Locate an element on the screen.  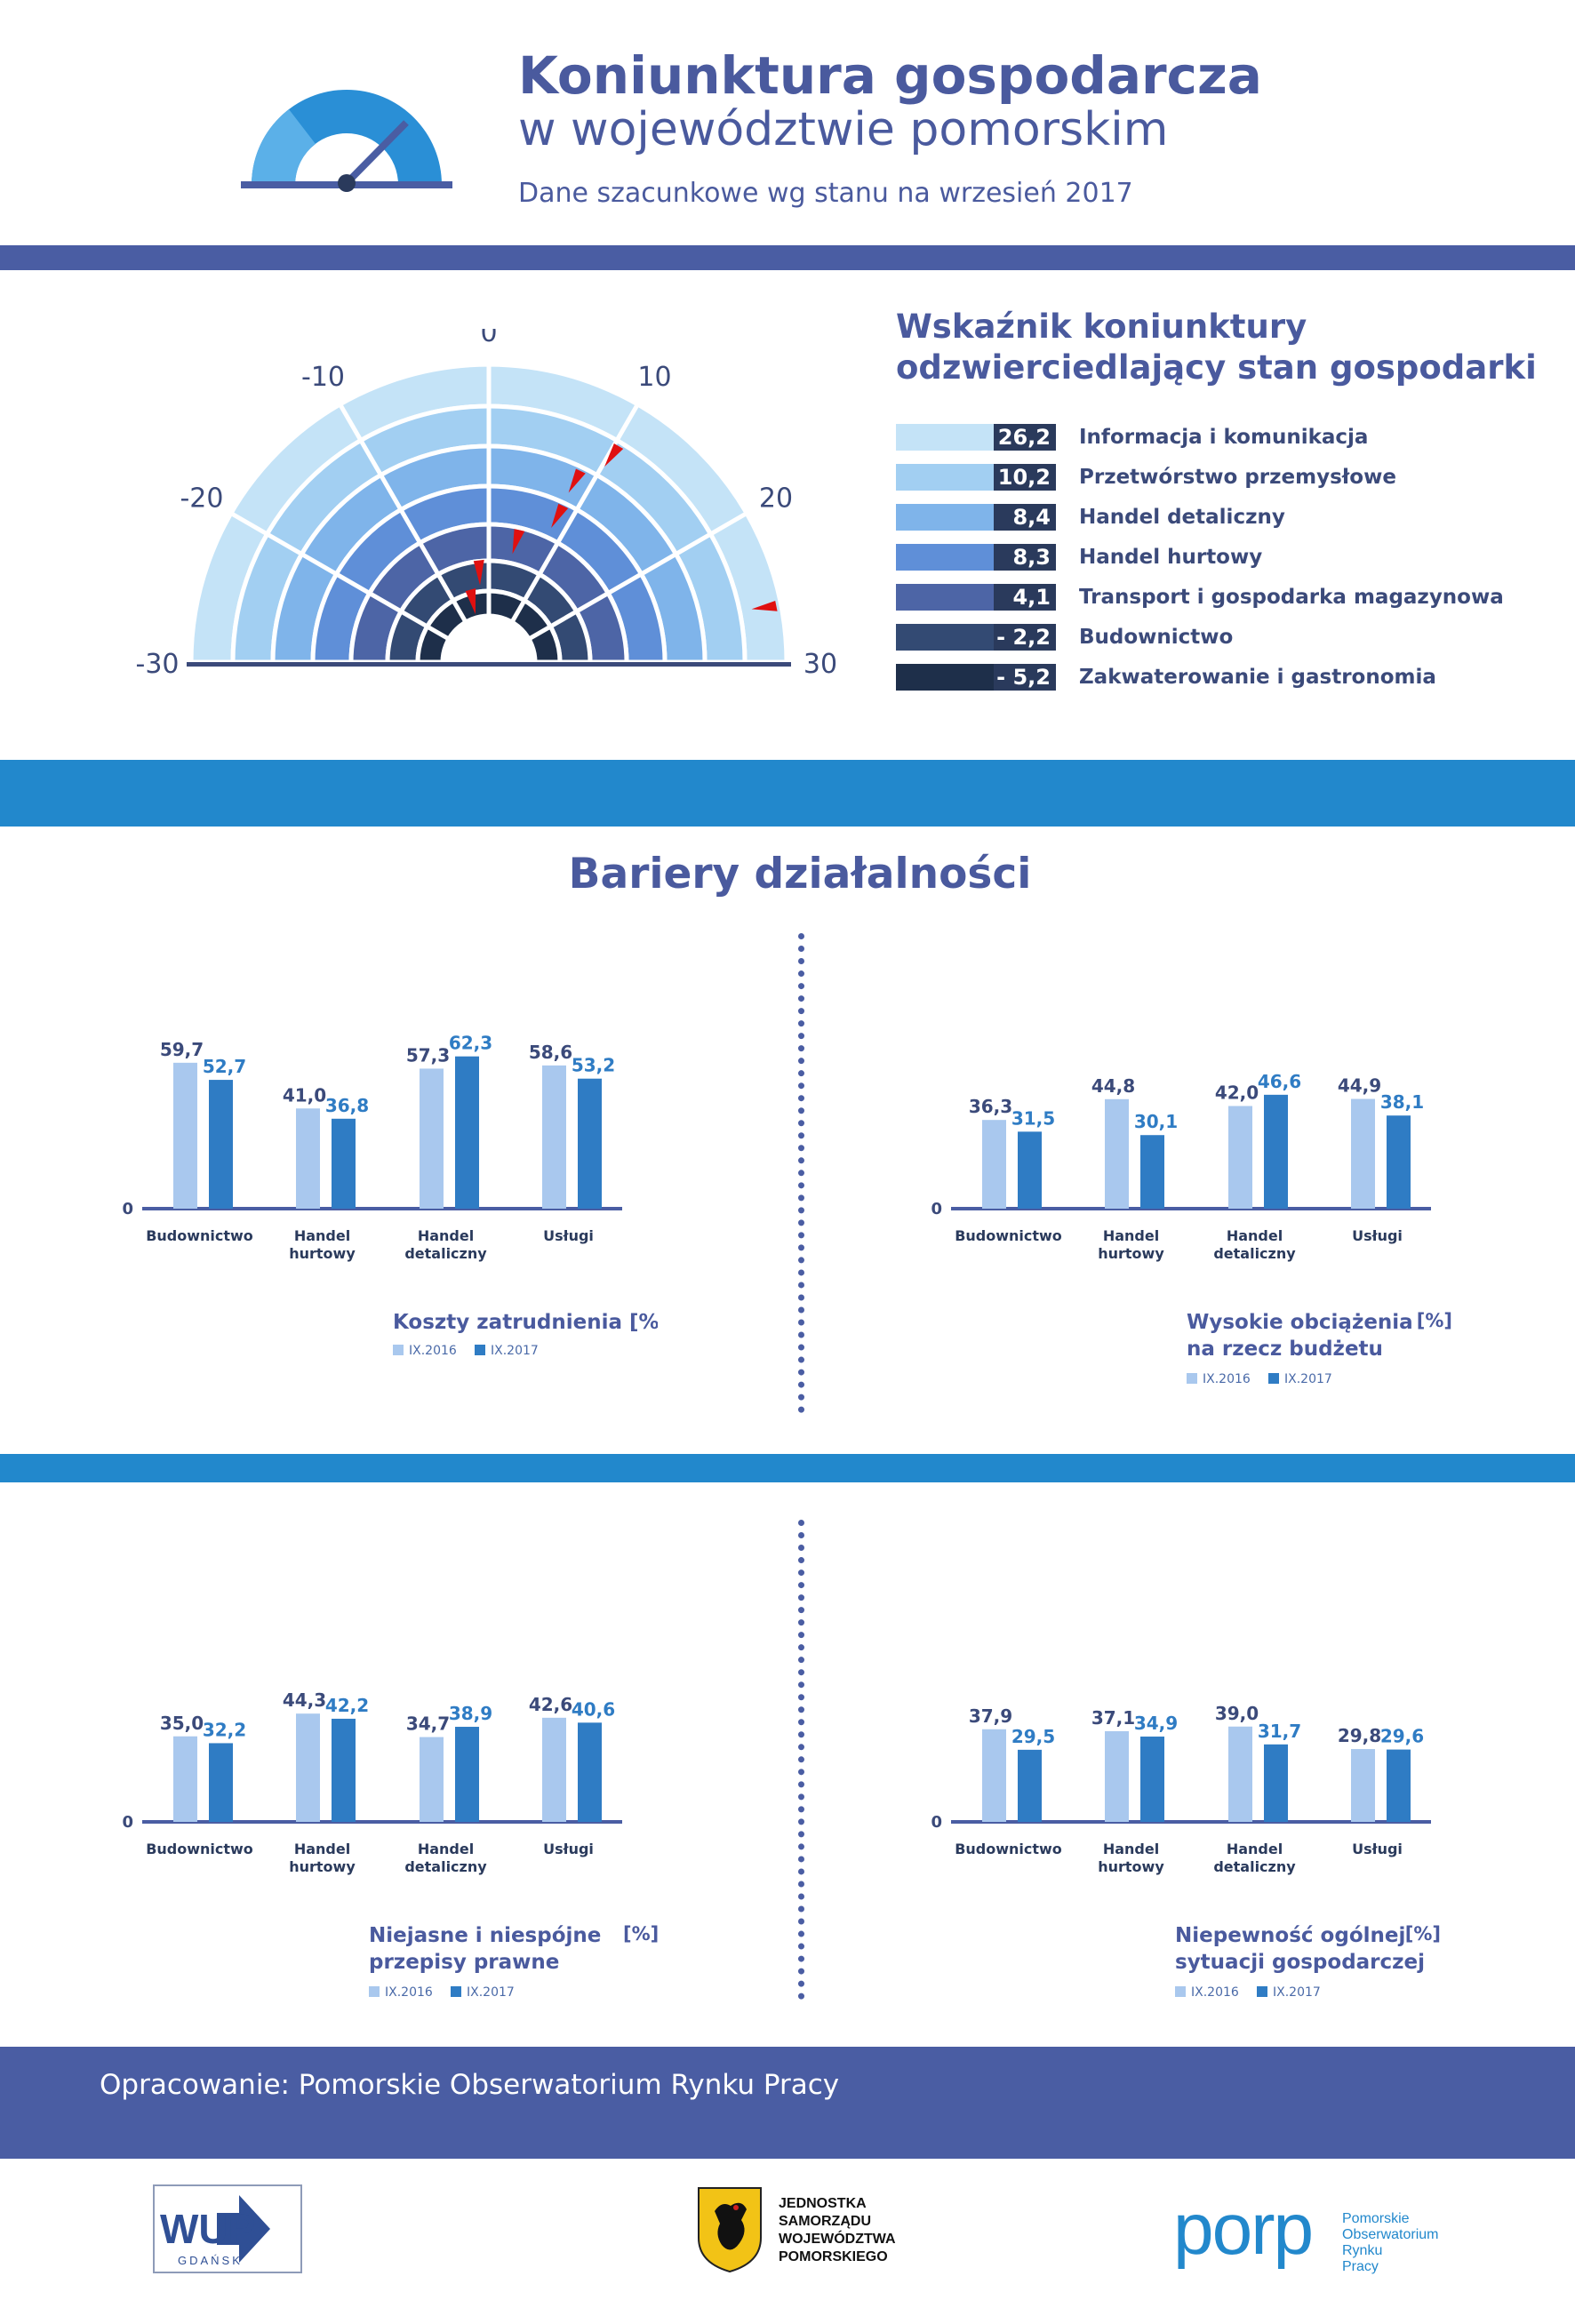
bar-value-label: 38,1 is located at coordinates (1402, 1102).